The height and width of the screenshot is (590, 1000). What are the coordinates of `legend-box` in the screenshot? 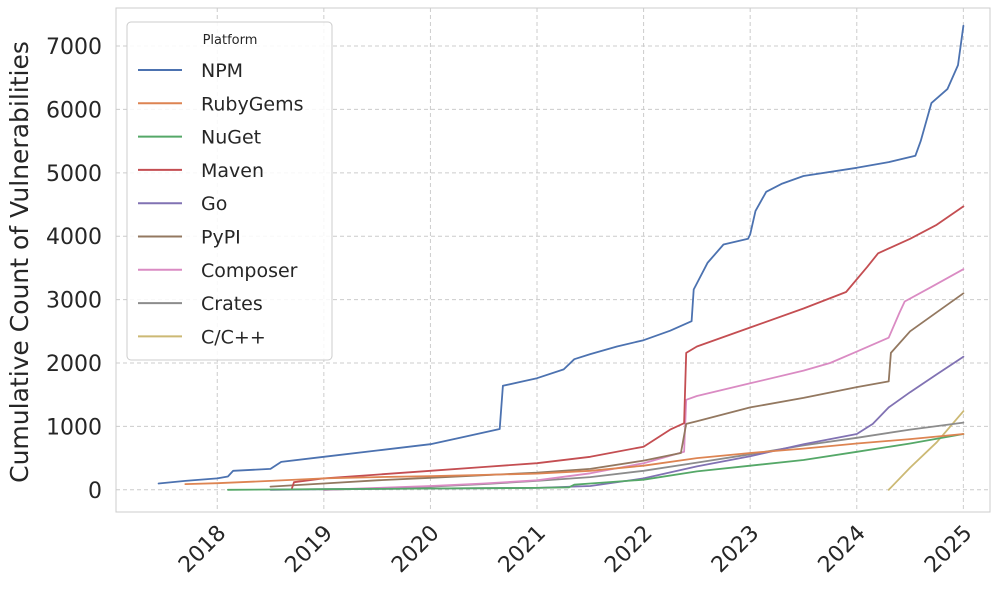 It's located at (229, 191).